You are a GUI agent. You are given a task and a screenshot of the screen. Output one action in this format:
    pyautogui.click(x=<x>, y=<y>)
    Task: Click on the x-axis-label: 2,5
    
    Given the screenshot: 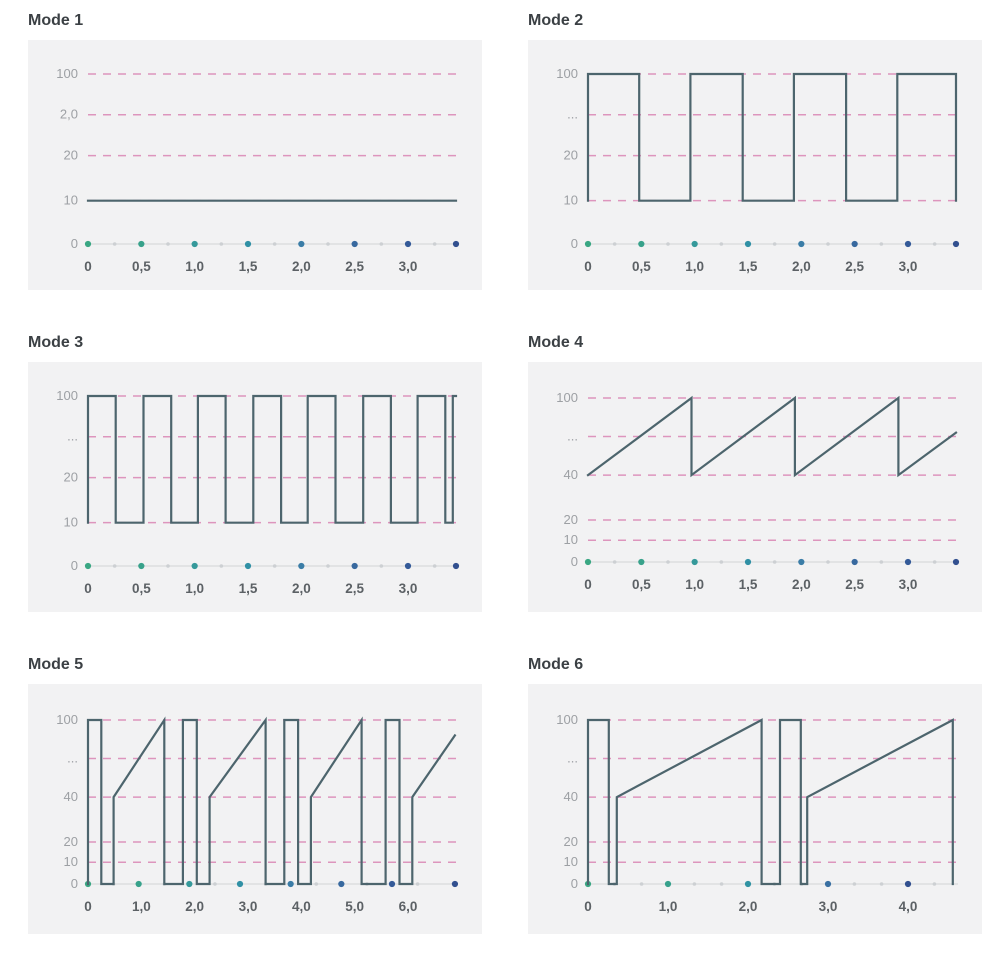 What is the action you would take?
    pyautogui.click(x=354, y=588)
    